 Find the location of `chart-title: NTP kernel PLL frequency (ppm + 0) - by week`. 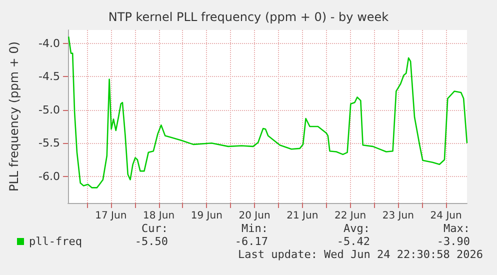

chart-title: NTP kernel PLL frequency (ppm + 0) - by week is located at coordinates (248, 17).